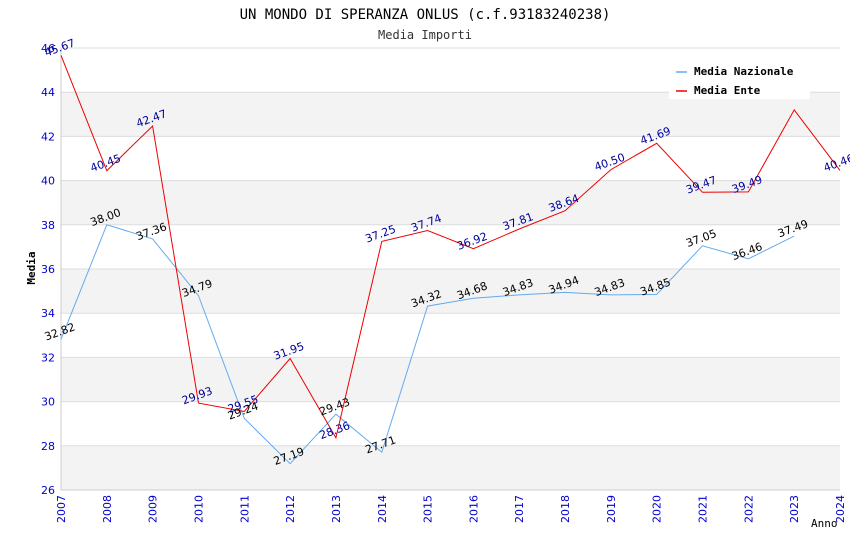 Image resolution: width=850 pixels, height=550 pixels. Describe the element at coordinates (107, 509) in the screenshot. I see `x-tick-label: 2008` at that location.